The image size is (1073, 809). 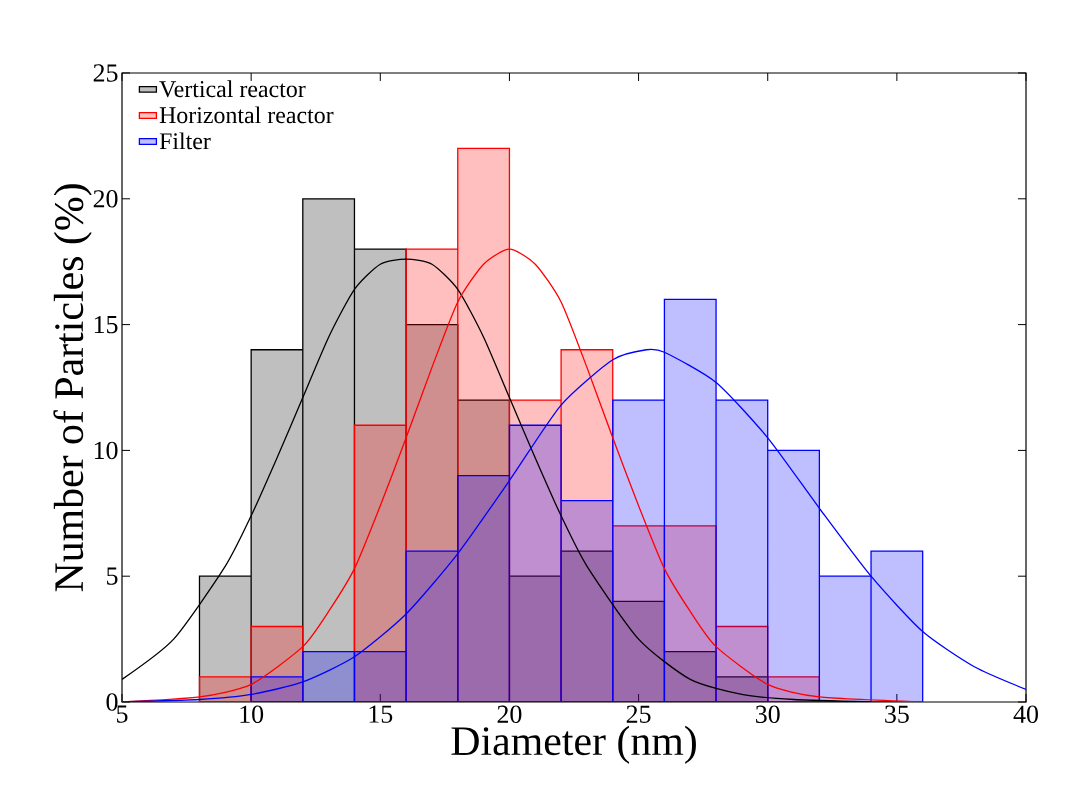 What do you see at coordinates (185, 141) in the screenshot?
I see `legend-label: Filter` at bounding box center [185, 141].